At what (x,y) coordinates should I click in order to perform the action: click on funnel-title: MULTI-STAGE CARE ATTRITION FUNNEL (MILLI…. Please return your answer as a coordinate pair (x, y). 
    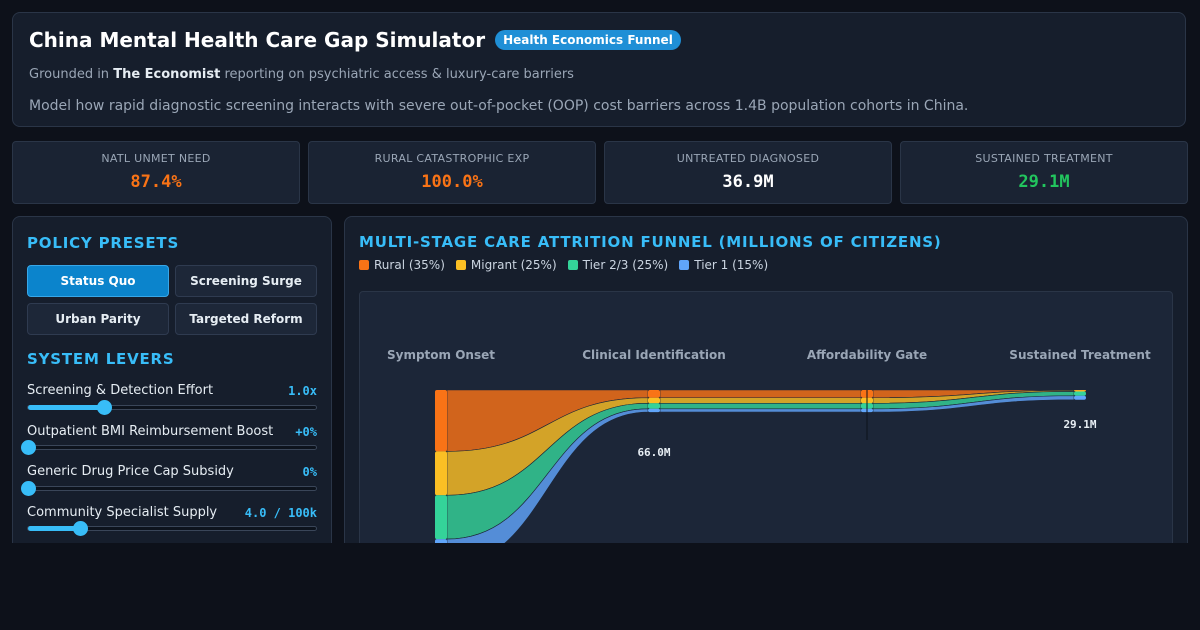
    Looking at the image, I should click on (650, 242).